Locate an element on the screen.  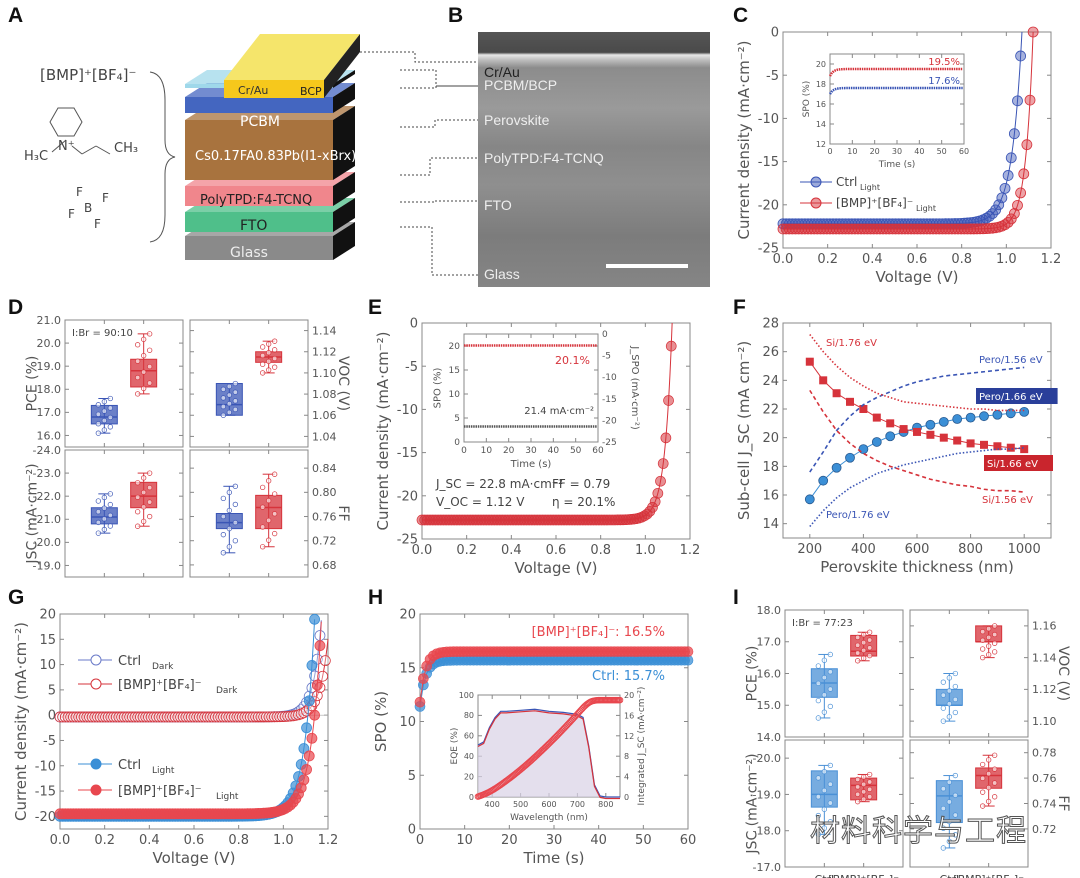
e-ytick-label: -25 is located at coordinates (407, 540).